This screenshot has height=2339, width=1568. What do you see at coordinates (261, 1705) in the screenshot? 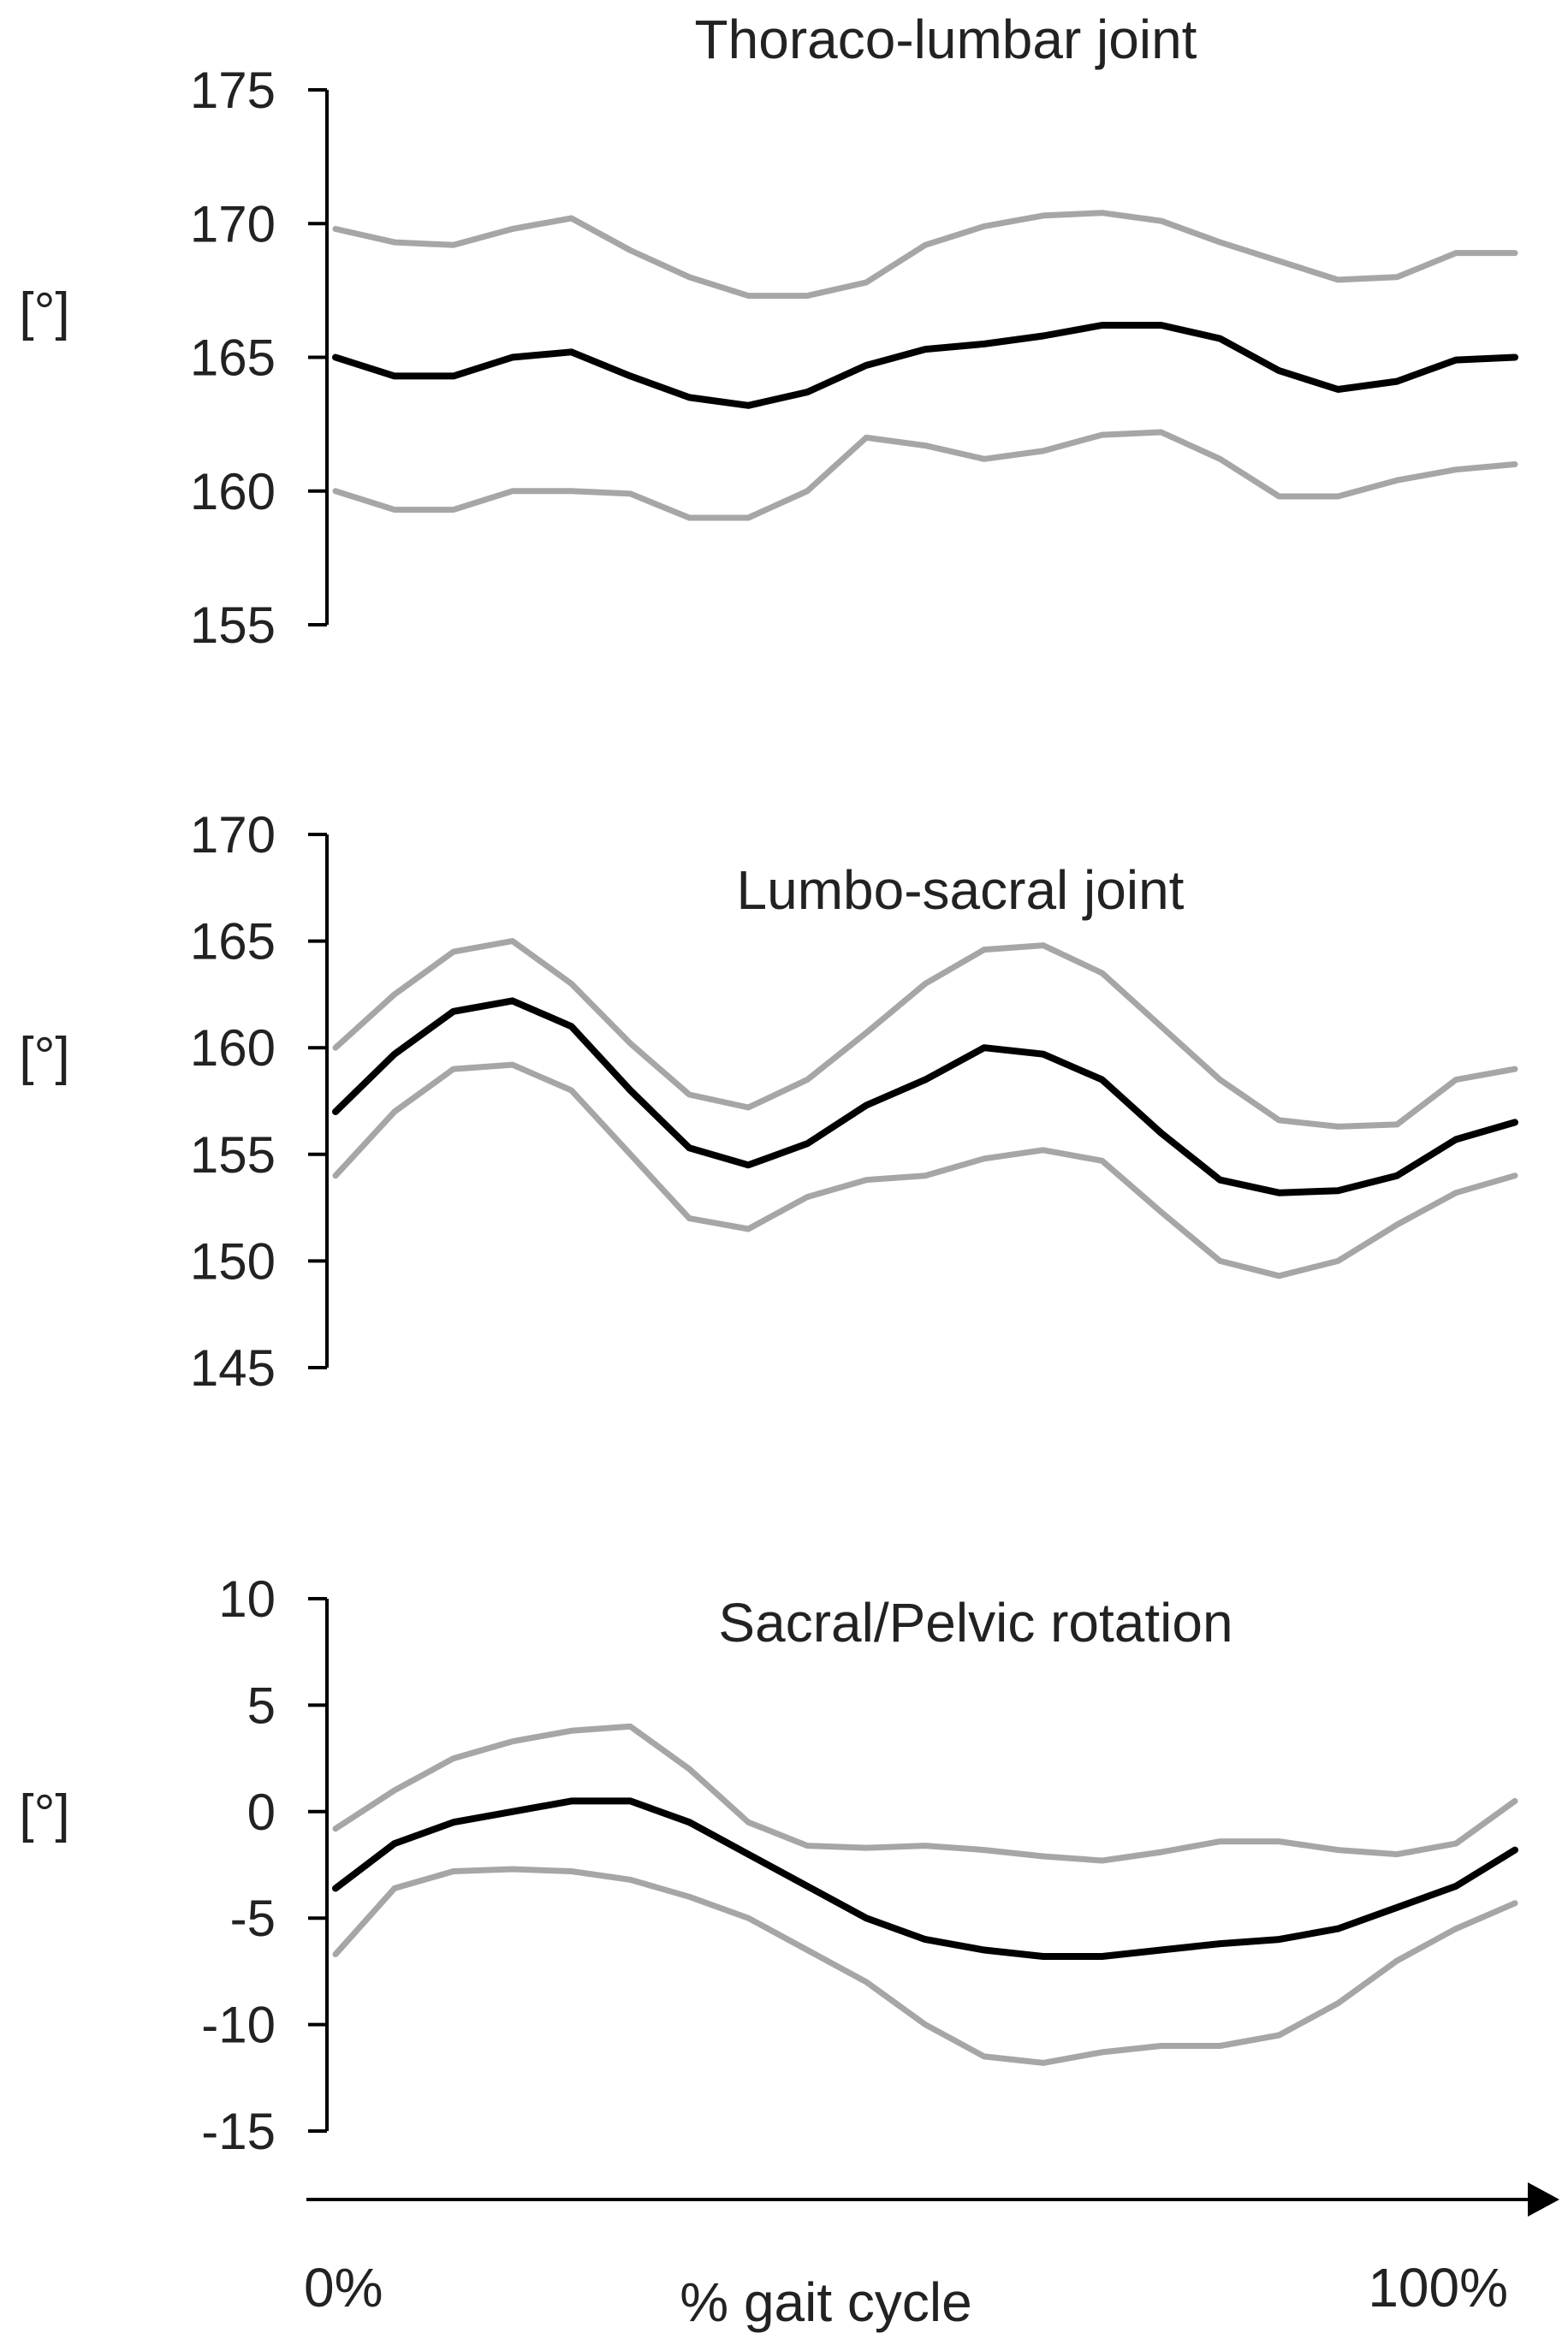
I see `sacral-pelvic-tick-label-1: 5` at bounding box center [261, 1705].